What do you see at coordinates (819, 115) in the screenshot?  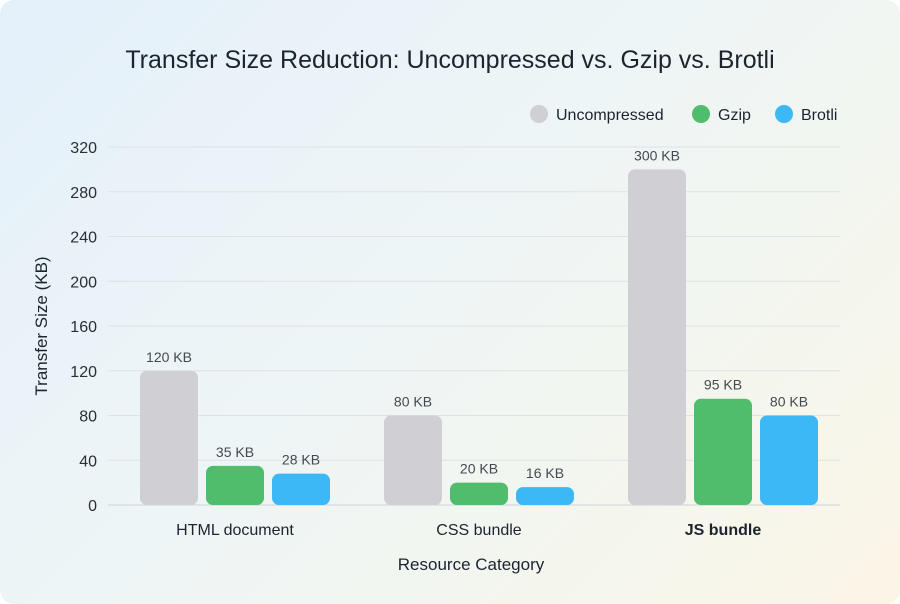 I see `legend-label: Brotli` at bounding box center [819, 115].